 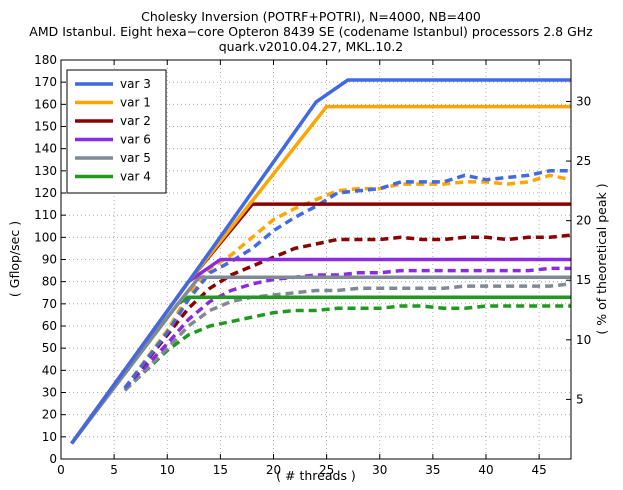 What do you see at coordinates (49, 282) in the screenshot?
I see `y-tick-label: 80` at bounding box center [49, 282].